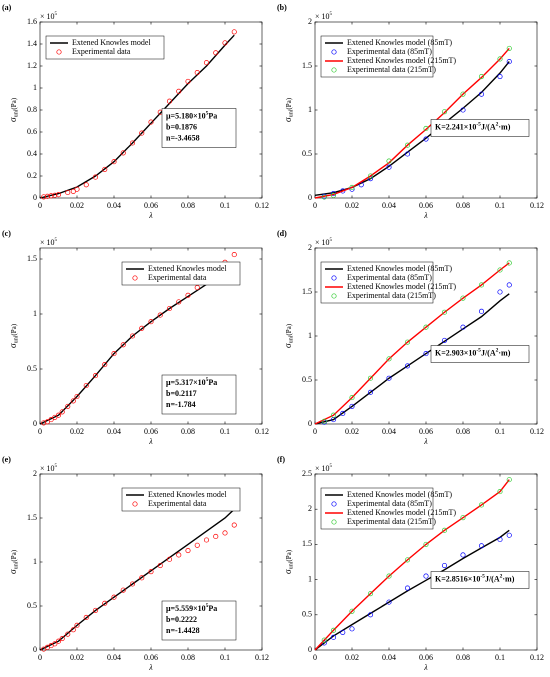  I want to click on x-tick-label: 0.1, so click(500, 657).